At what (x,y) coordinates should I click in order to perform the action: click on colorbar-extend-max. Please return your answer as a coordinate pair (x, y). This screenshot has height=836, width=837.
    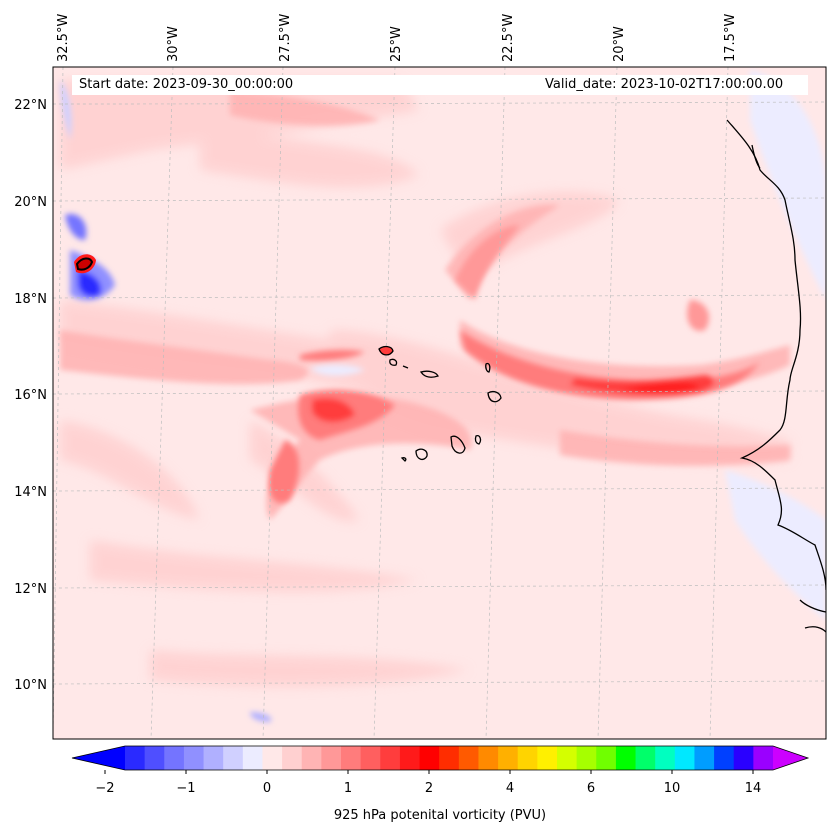
    Looking at the image, I should click on (790, 758).